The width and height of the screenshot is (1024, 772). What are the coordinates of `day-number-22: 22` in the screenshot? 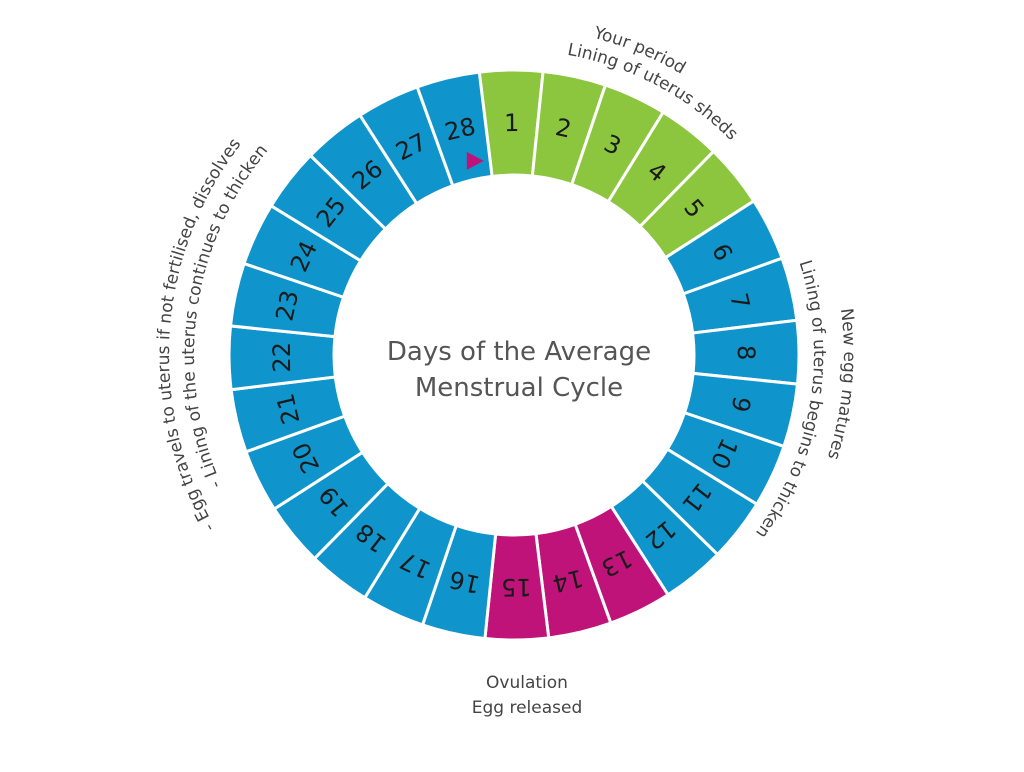 It's located at (282, 357).